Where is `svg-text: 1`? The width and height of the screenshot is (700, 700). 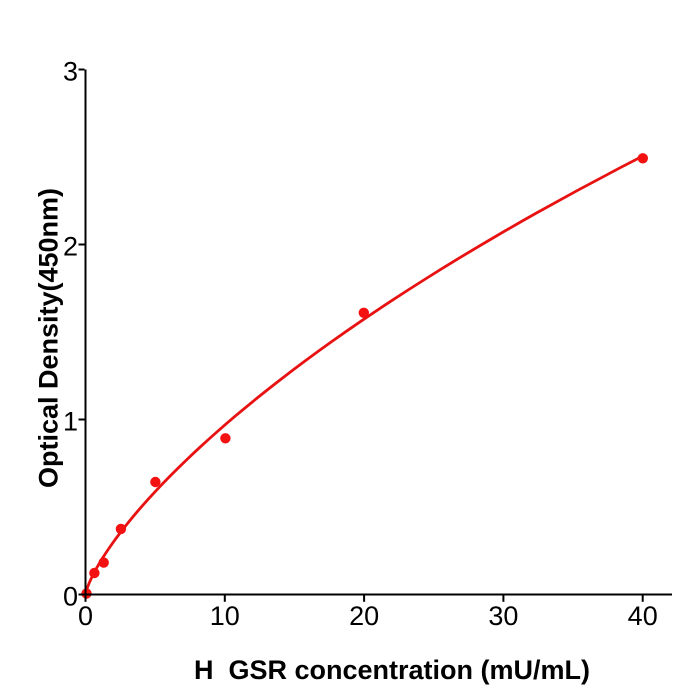
svg-text: 1 is located at coordinates (70, 421).